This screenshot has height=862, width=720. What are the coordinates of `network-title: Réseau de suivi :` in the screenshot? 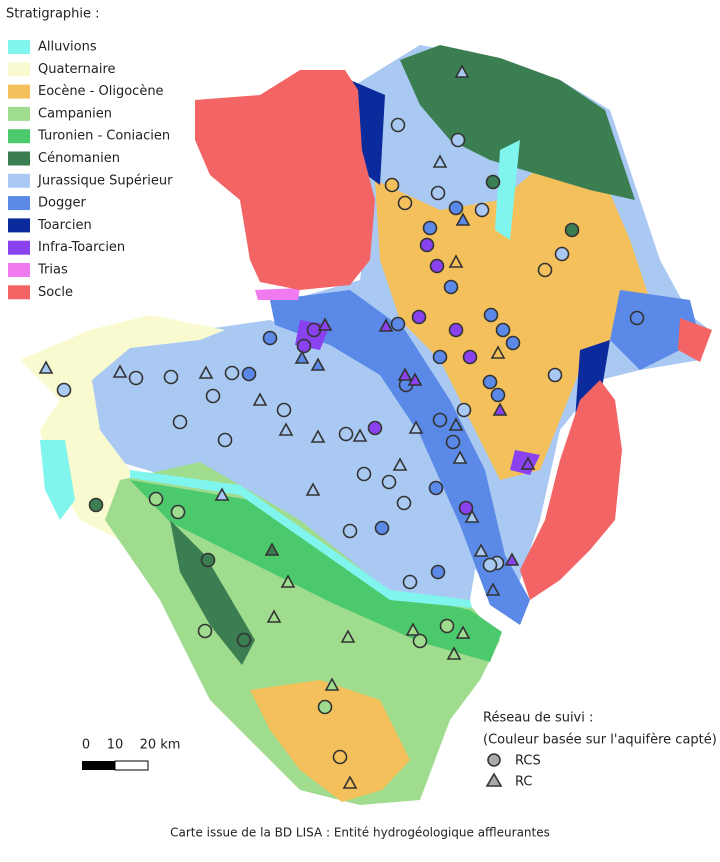 It's located at (538, 718).